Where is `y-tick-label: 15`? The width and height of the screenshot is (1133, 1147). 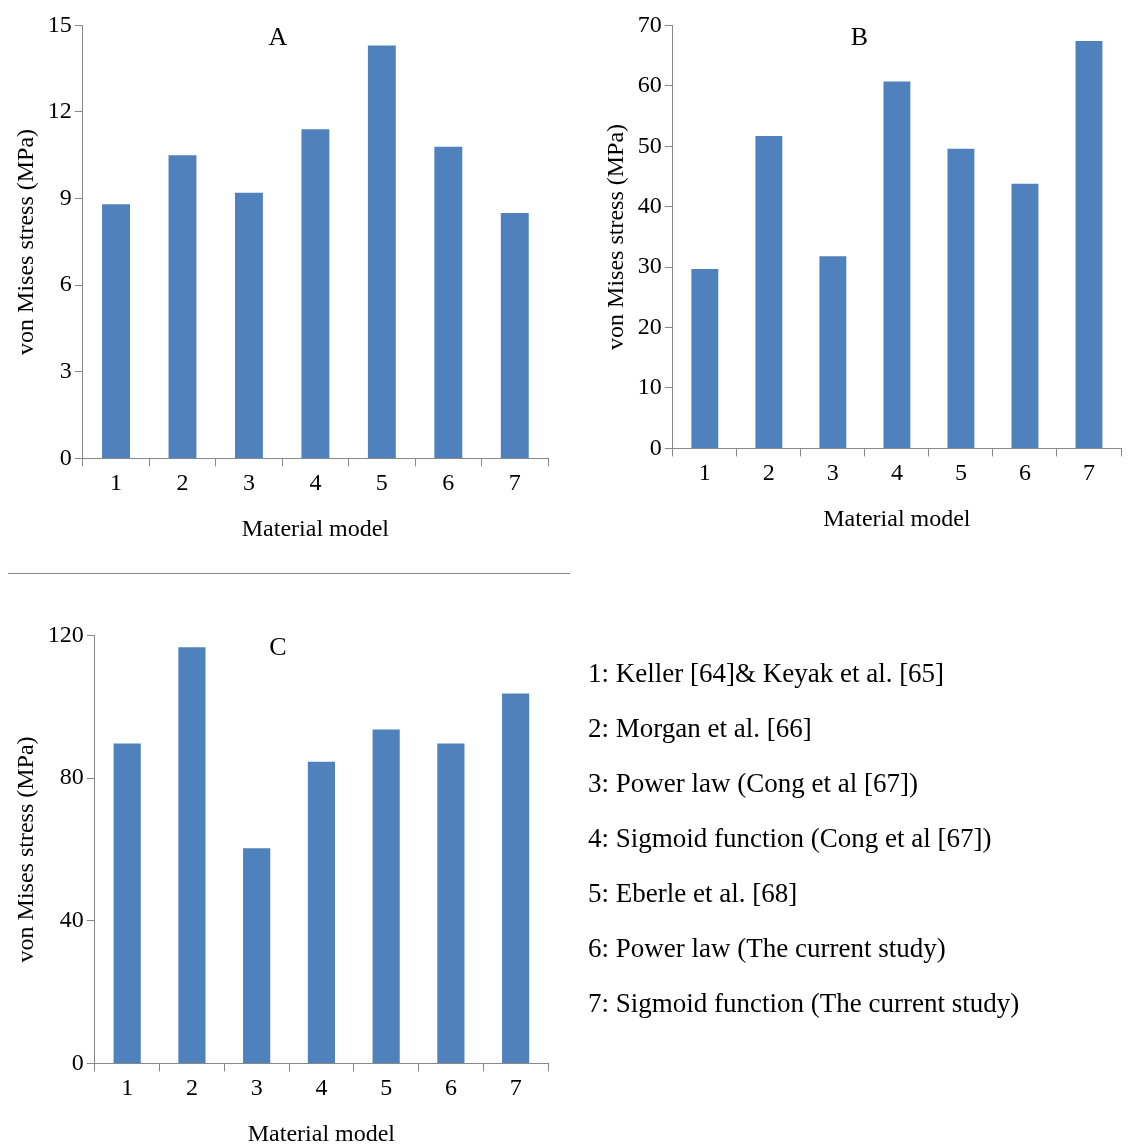
y-tick-label: 15 is located at coordinates (59, 23).